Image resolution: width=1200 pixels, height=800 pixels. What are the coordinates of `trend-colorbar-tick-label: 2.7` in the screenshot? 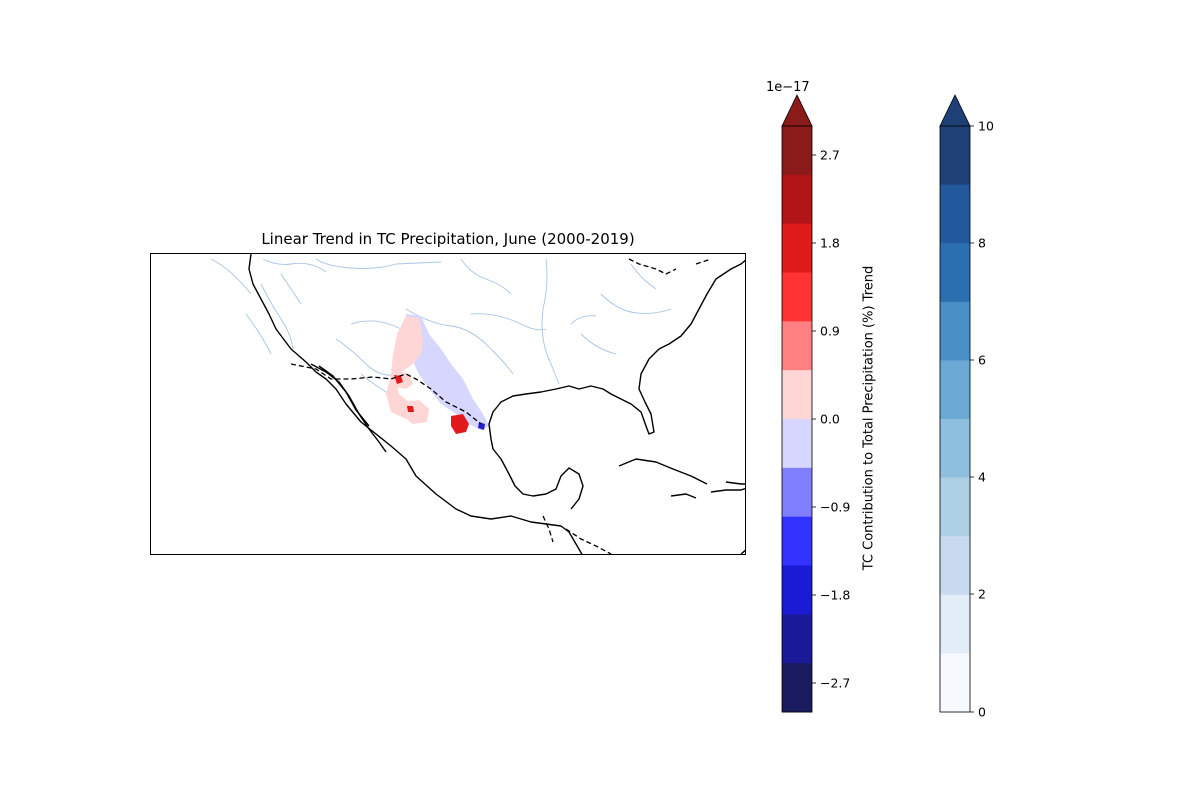 It's located at (830, 155).